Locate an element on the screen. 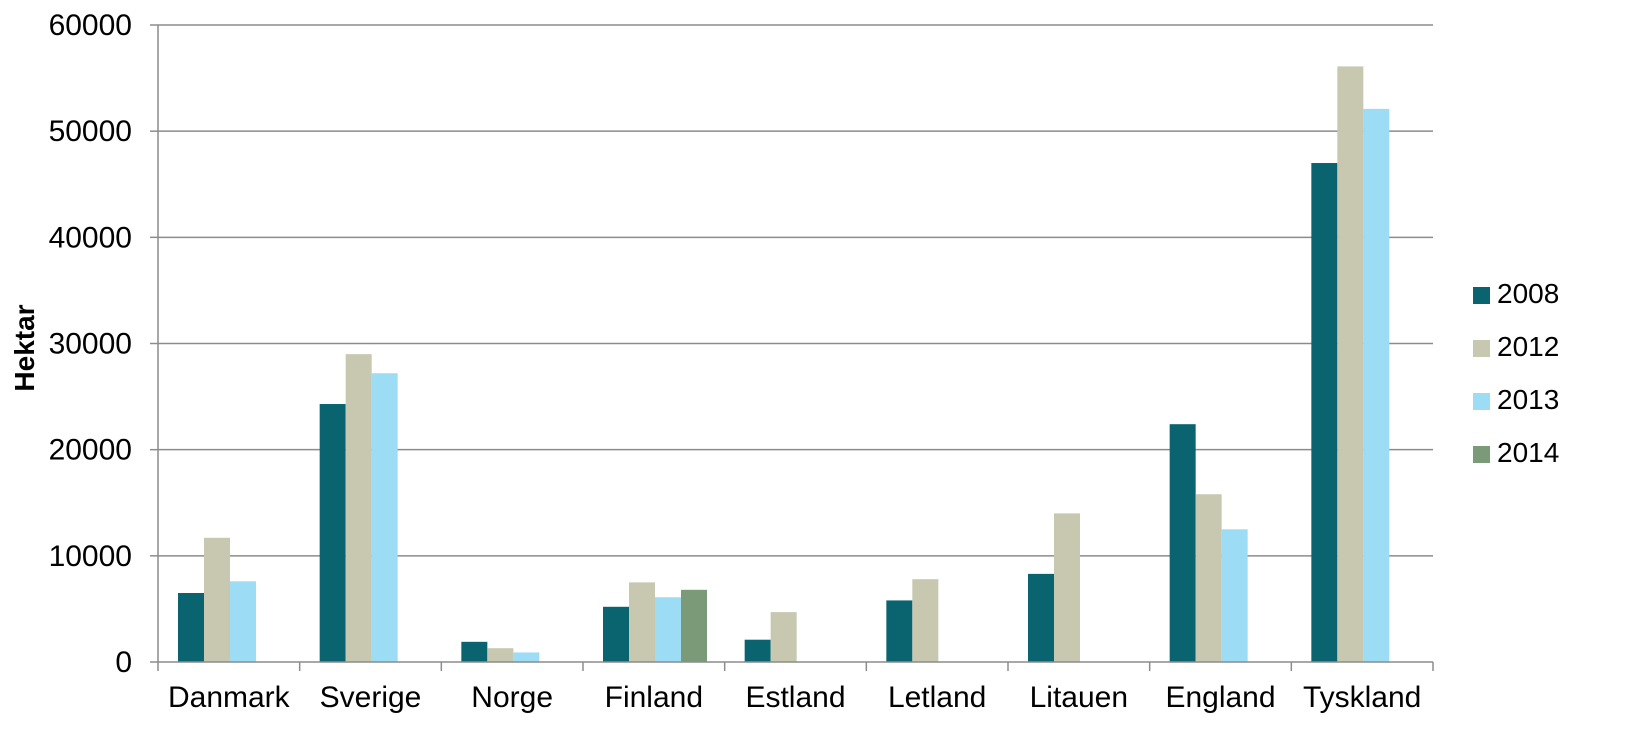 The width and height of the screenshot is (1646, 748). bar-2013-sverige is located at coordinates (384, 517).